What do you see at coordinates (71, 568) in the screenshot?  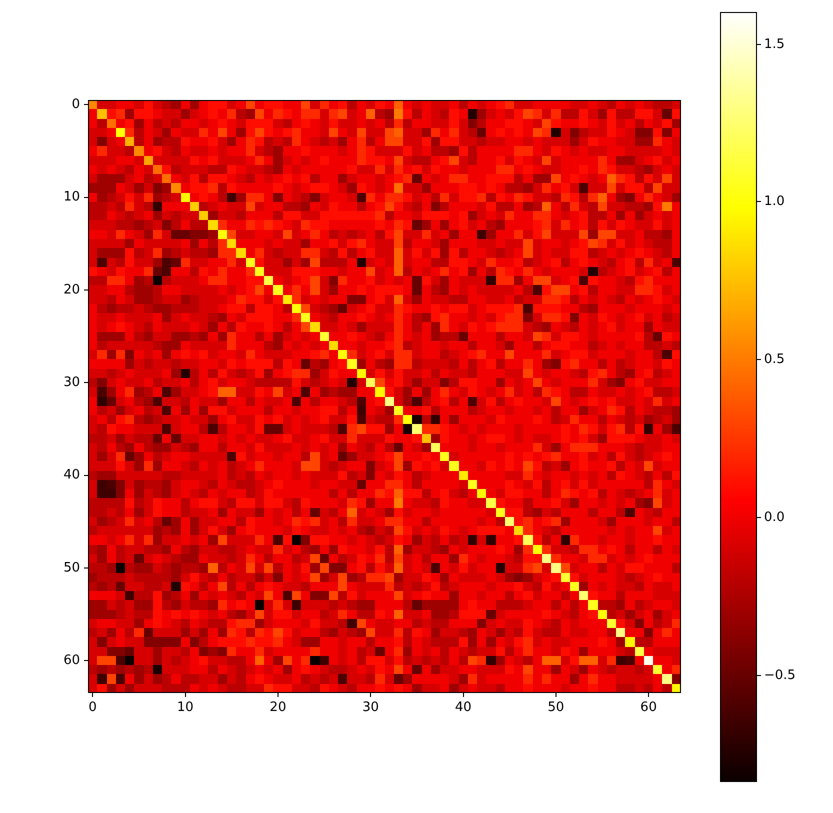 I see `y-tick-label: 50` at bounding box center [71, 568].